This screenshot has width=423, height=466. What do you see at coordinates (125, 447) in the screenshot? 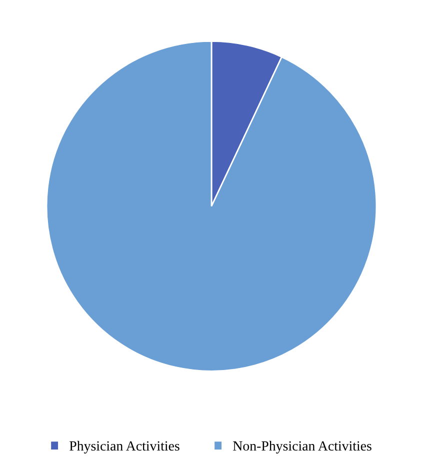
I see `legend-label: Physician Activities` at bounding box center [125, 447].